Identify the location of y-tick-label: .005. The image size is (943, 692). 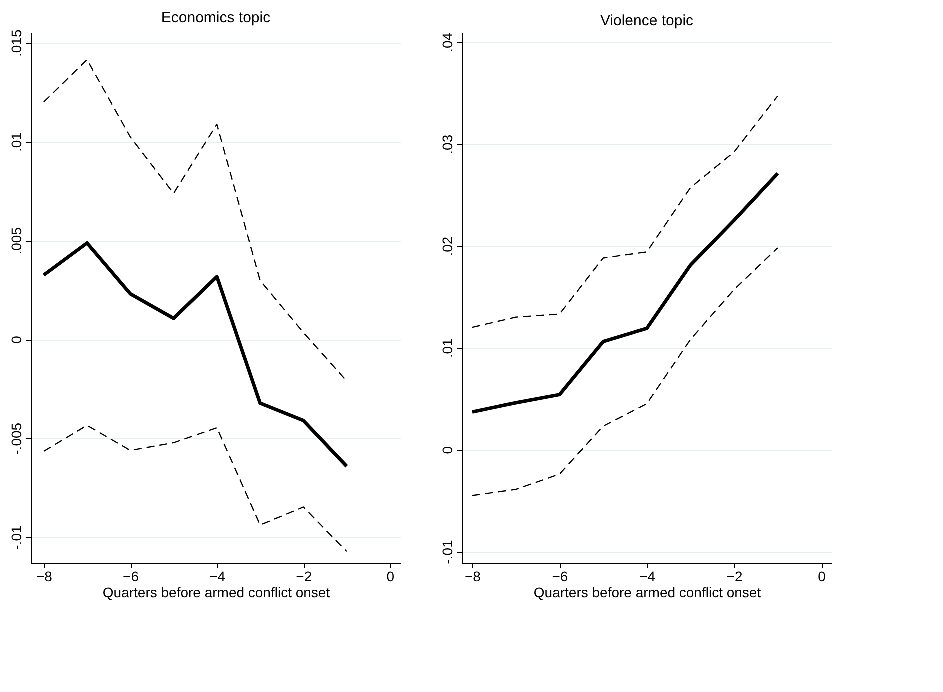
(16, 241).